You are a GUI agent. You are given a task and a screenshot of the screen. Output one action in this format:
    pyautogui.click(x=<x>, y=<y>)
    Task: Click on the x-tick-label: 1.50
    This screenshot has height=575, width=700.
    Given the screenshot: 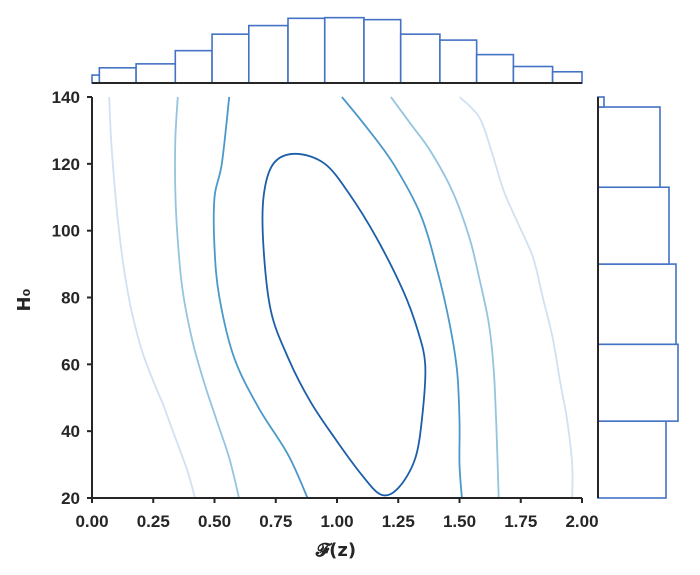 What is the action you would take?
    pyautogui.click(x=459, y=521)
    